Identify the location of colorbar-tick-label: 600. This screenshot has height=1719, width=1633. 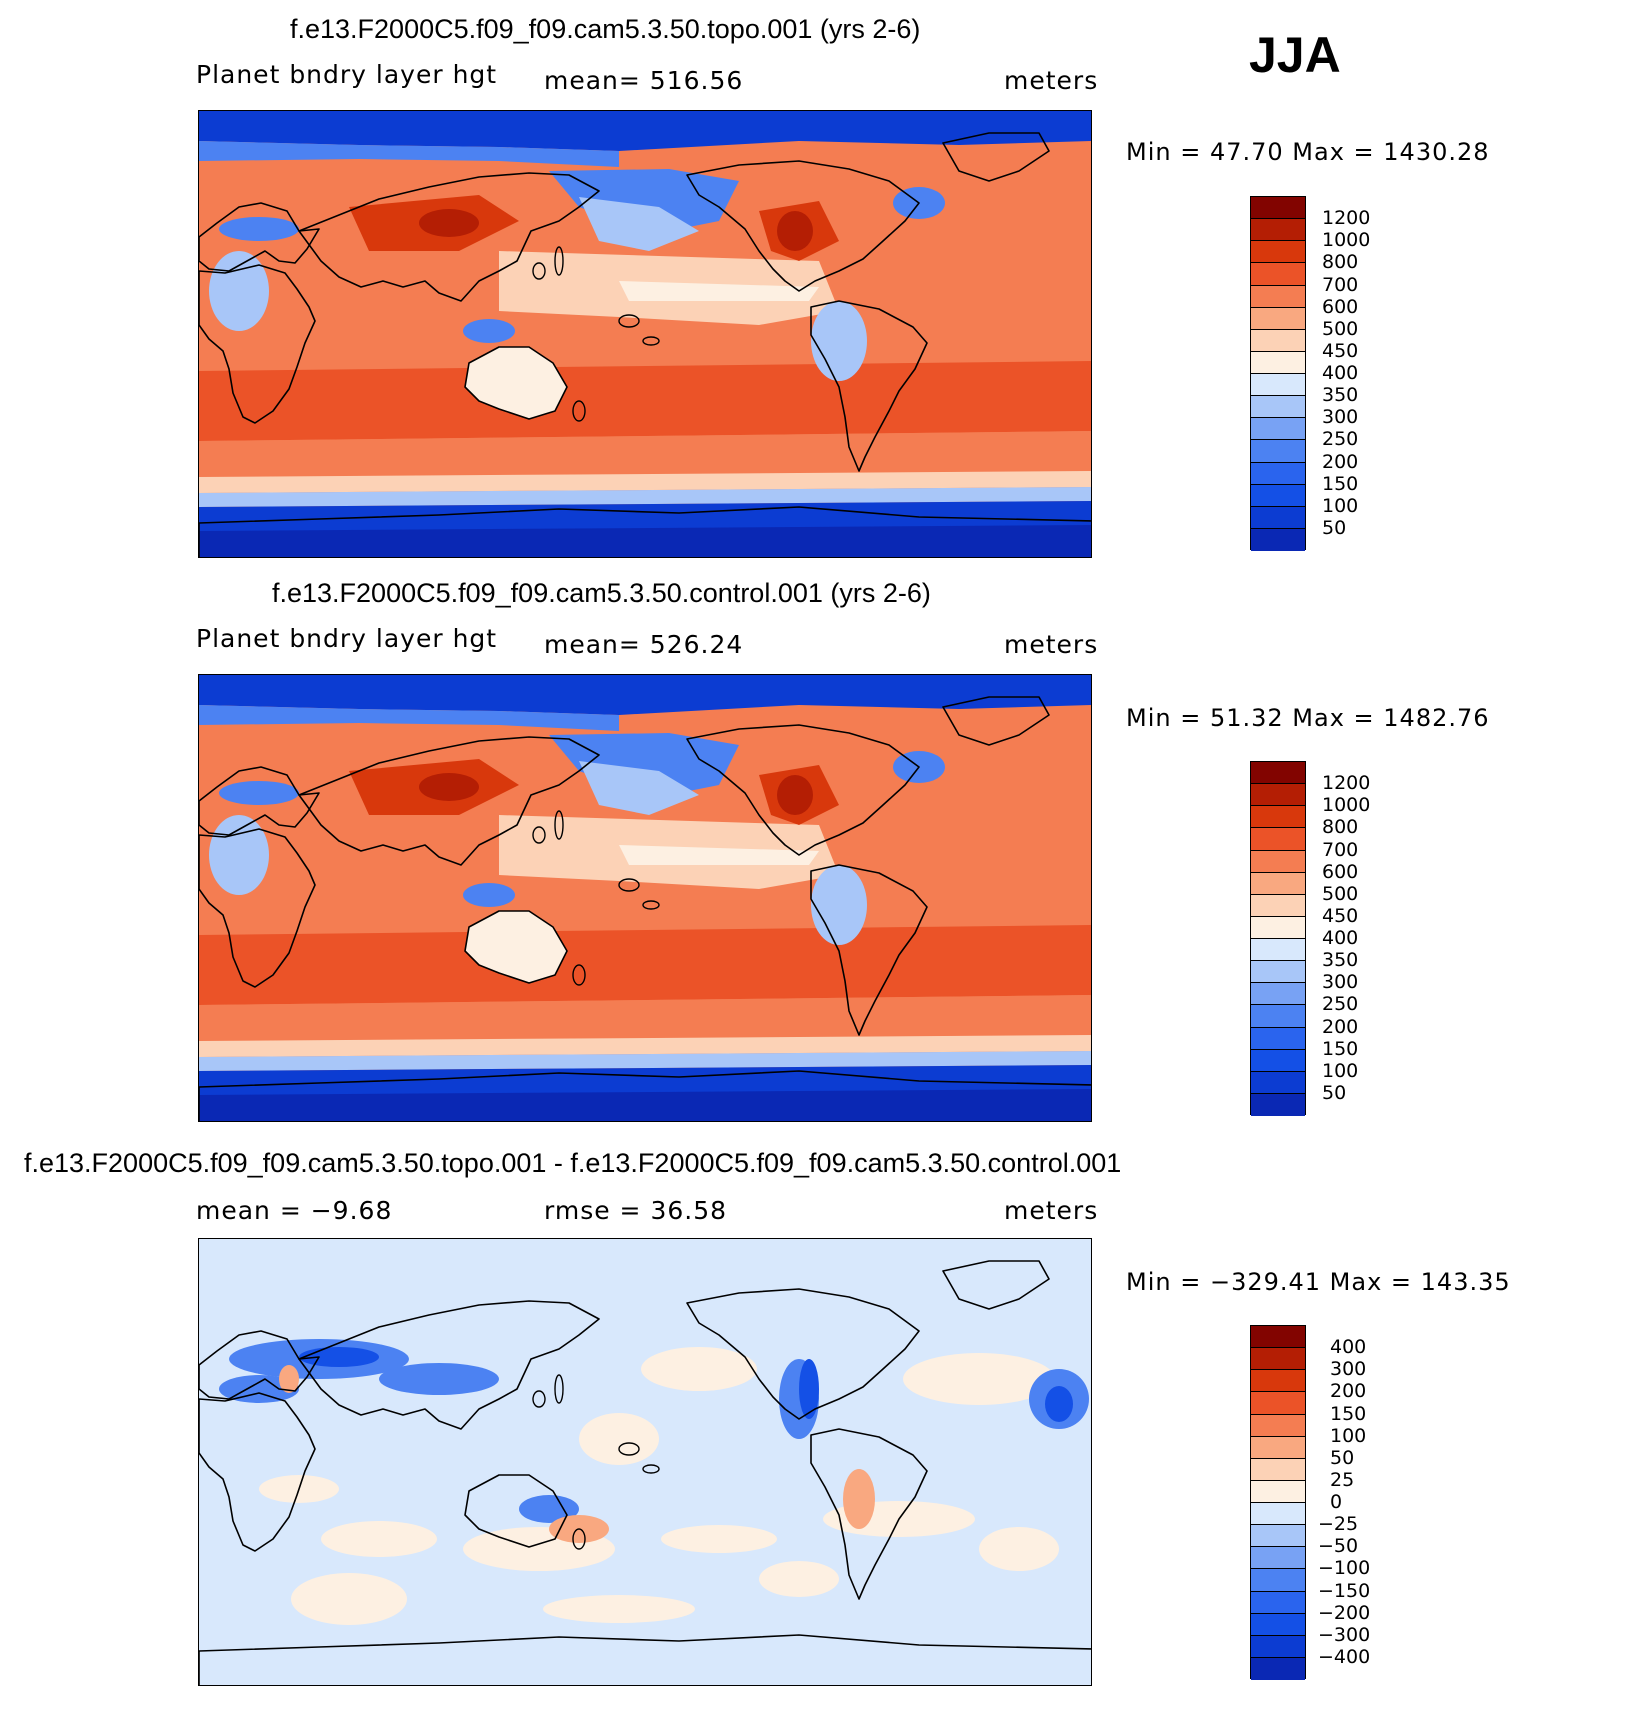
(1340, 871).